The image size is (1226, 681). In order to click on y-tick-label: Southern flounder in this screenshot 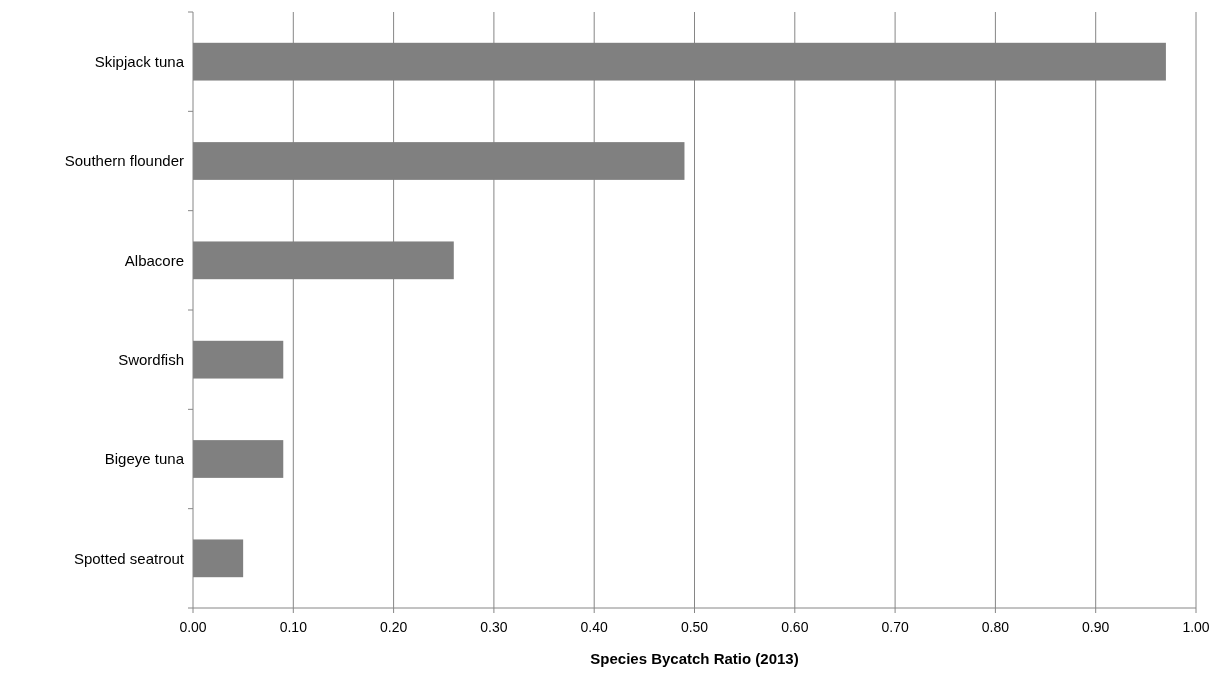, I will do `click(124, 161)`.